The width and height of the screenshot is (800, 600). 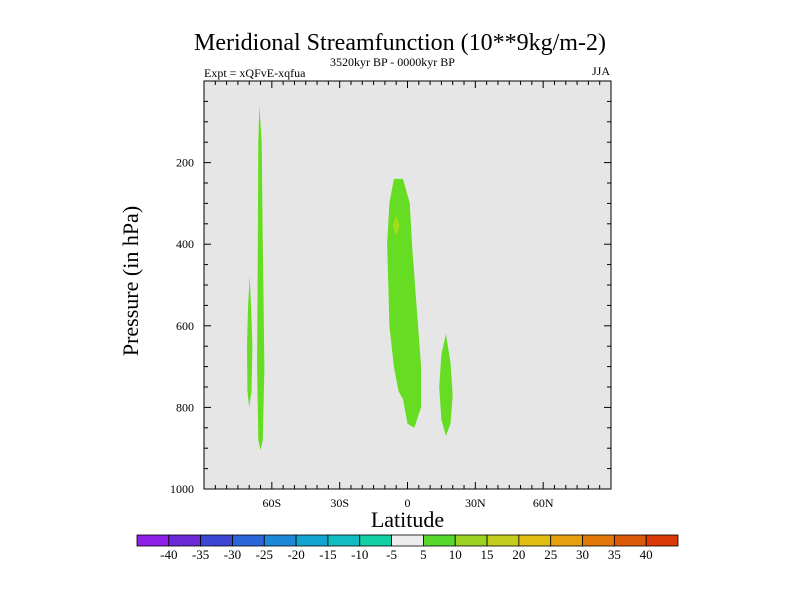 What do you see at coordinates (400, 43) in the screenshot?
I see `chart-title: Meridional Streamfunction (10**9kg/m-2)` at bounding box center [400, 43].